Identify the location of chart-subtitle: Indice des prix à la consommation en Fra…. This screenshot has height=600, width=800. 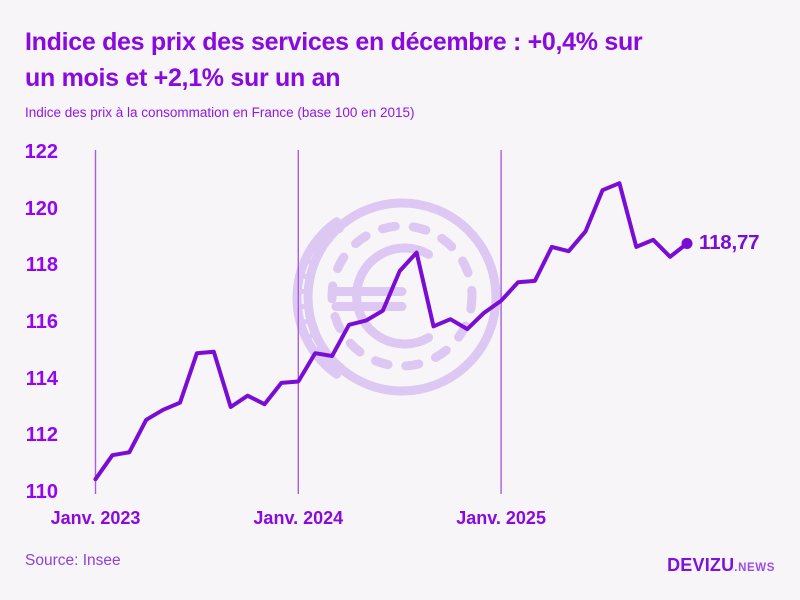
(220, 112).